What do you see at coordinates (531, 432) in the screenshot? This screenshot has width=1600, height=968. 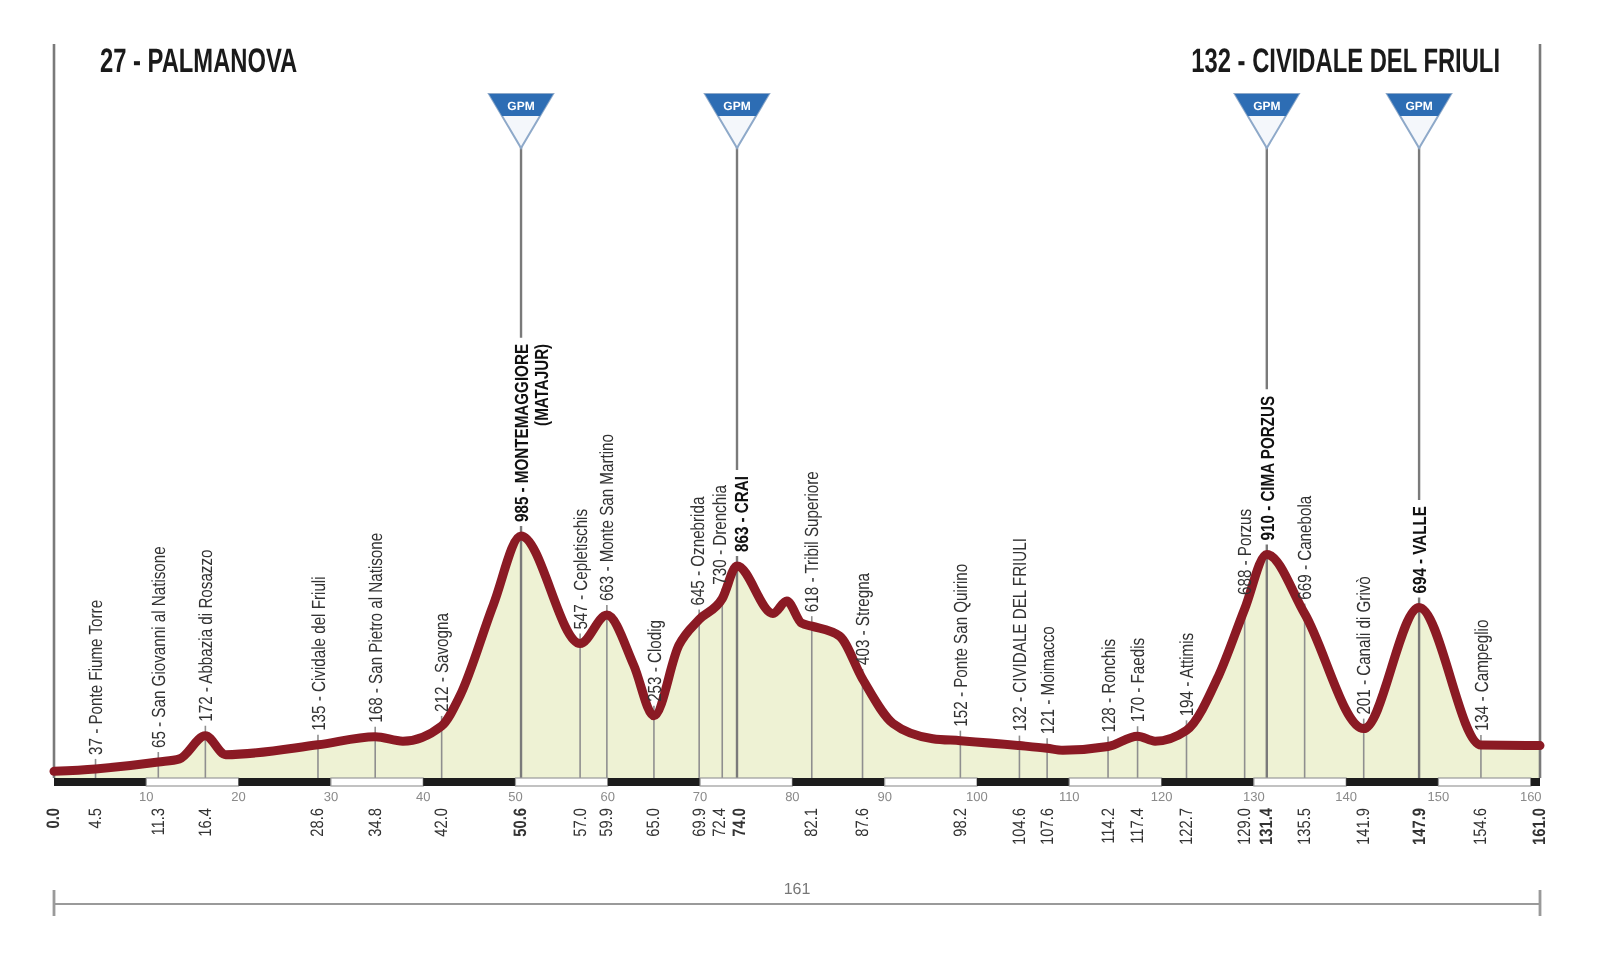 I see `data-label: 985 - MONTEMAGGIORE (MATAJUR)` at bounding box center [531, 432].